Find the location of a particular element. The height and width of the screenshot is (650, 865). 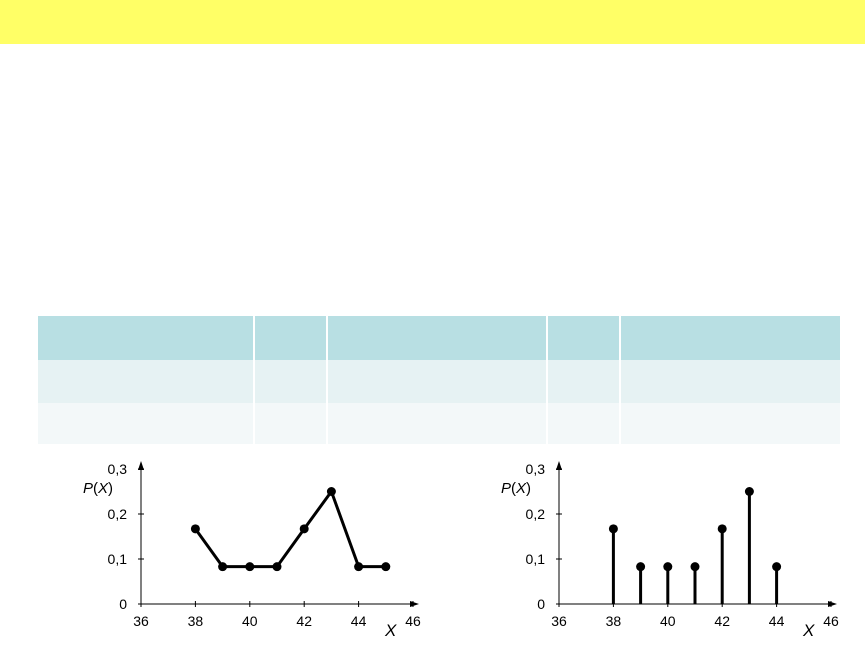

polygon-chart: 36 38 40 42 44 46 0 0,1 0,2 0,3 P(X) X is located at coordinates (252, 550).